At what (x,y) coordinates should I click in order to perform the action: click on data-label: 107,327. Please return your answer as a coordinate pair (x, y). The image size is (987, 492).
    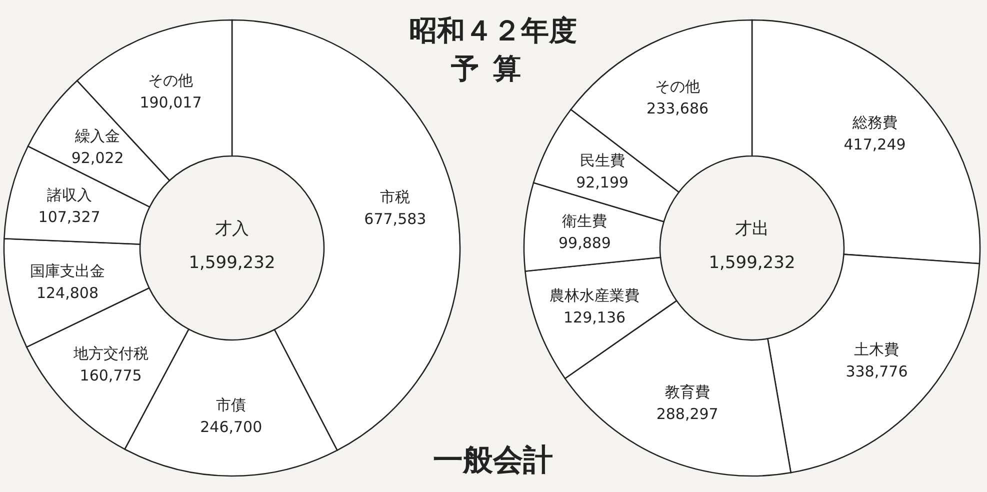
    Looking at the image, I should click on (69, 217).